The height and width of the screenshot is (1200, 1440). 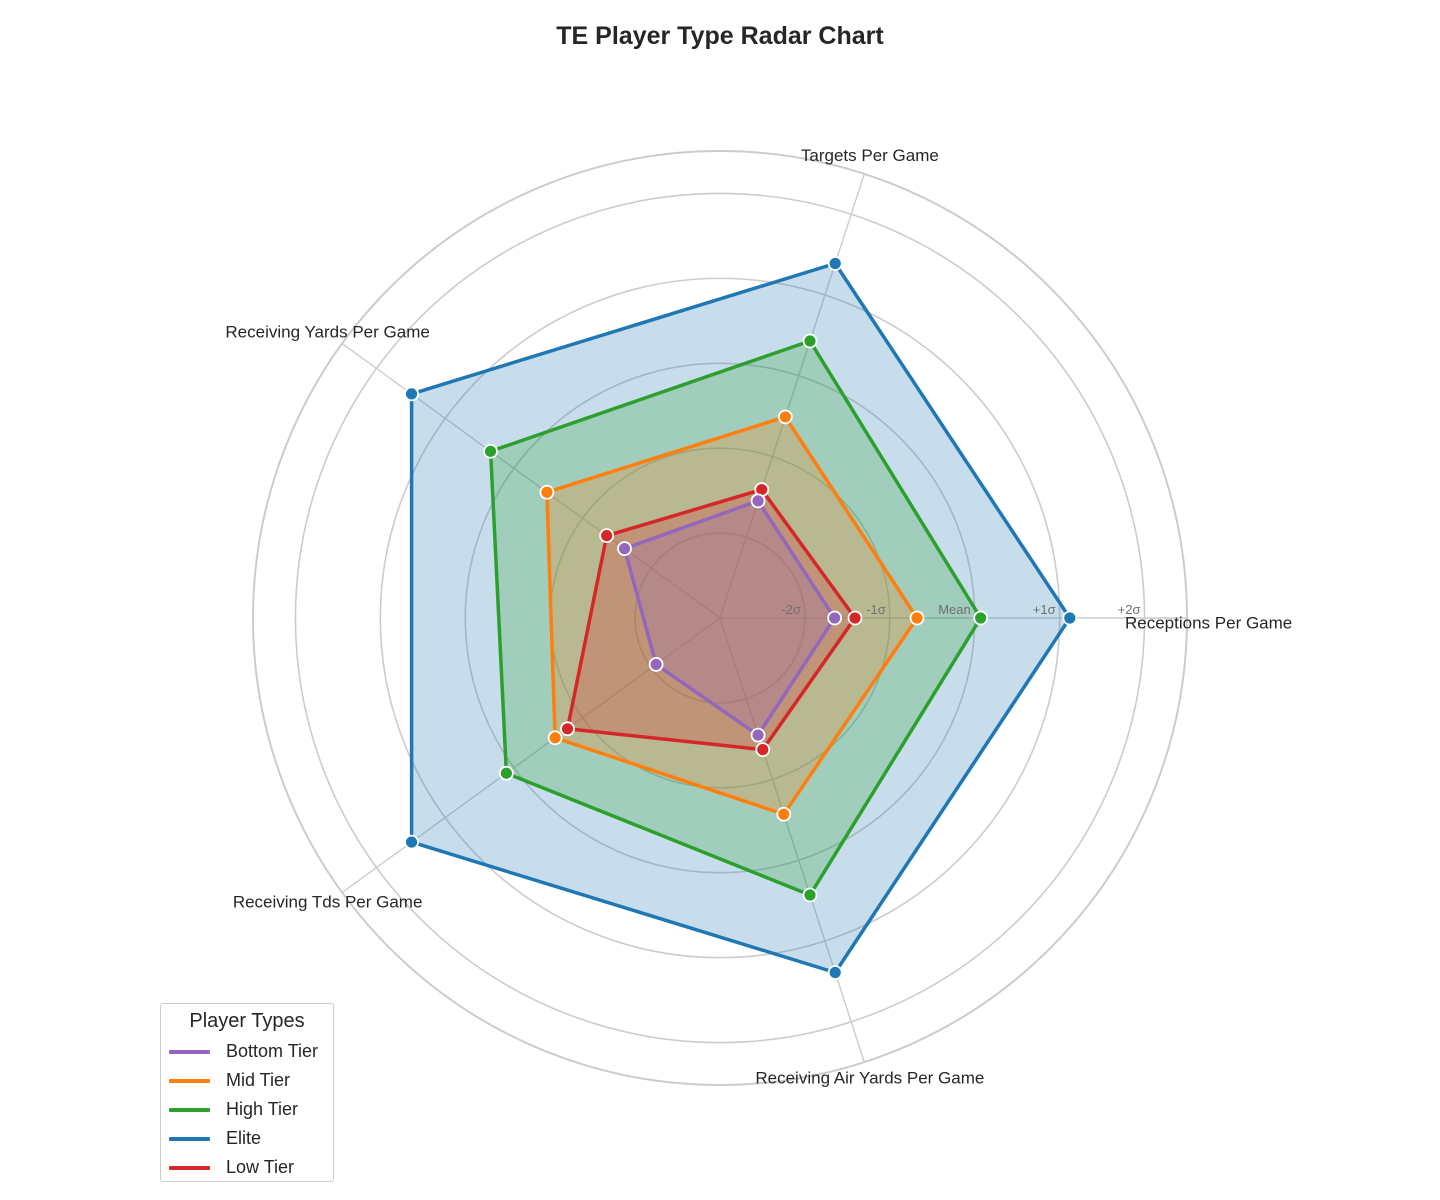 I want to click on axis-label: Targets Per Game, so click(x=870, y=155).